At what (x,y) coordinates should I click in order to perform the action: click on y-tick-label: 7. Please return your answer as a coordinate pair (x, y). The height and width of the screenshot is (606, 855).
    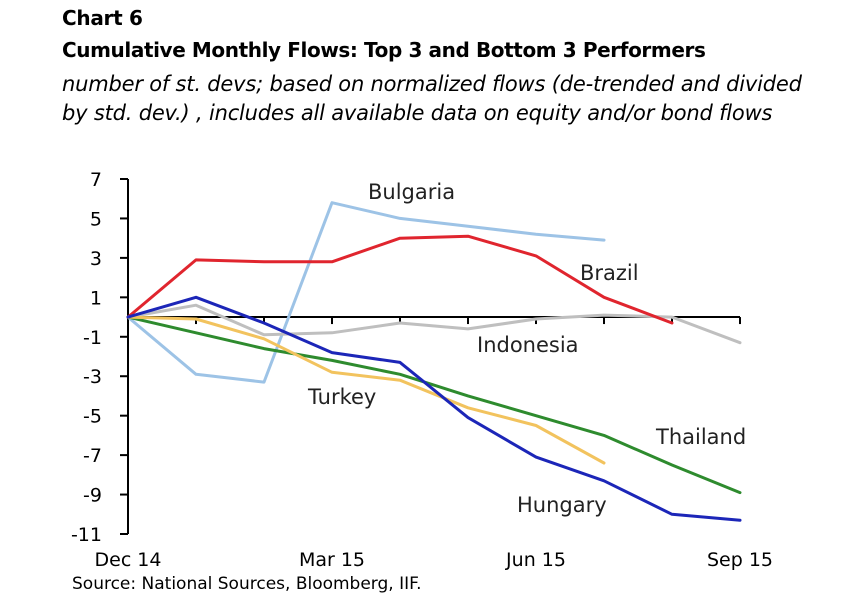
    Looking at the image, I should click on (96, 180).